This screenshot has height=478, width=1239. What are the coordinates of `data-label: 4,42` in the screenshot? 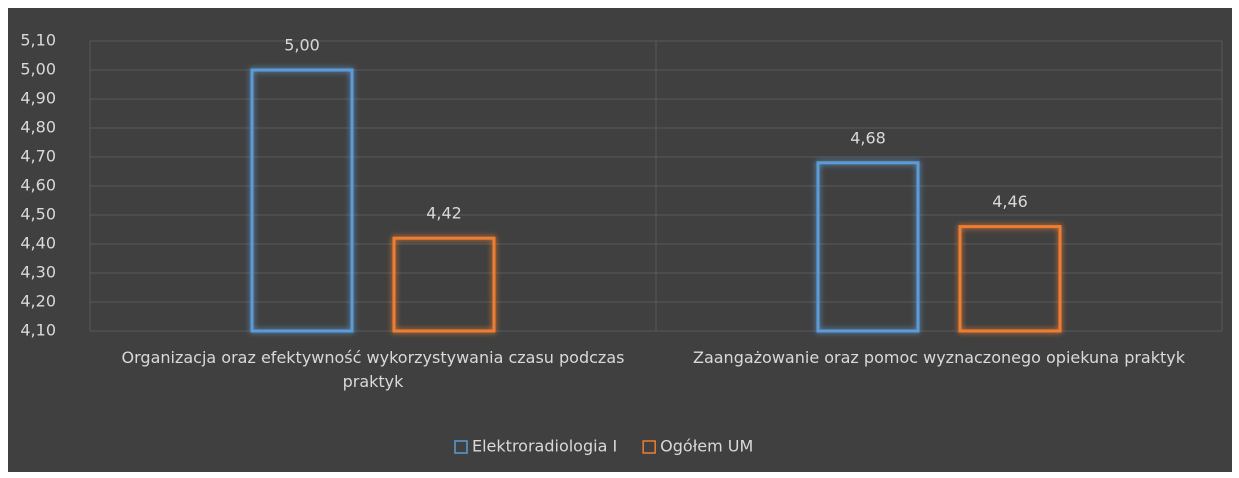 It's located at (444, 213).